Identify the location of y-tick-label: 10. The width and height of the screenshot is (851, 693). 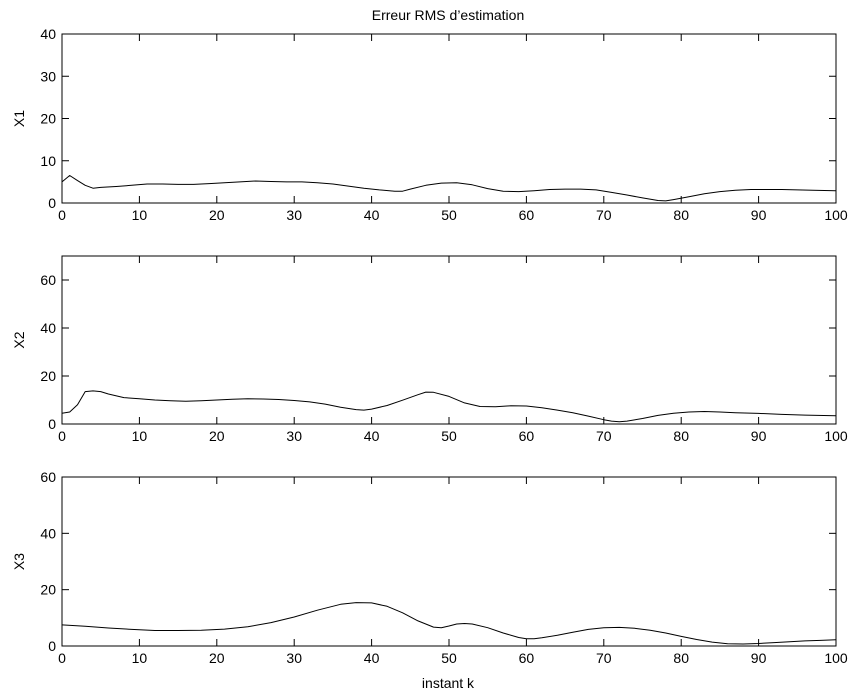
(48, 161).